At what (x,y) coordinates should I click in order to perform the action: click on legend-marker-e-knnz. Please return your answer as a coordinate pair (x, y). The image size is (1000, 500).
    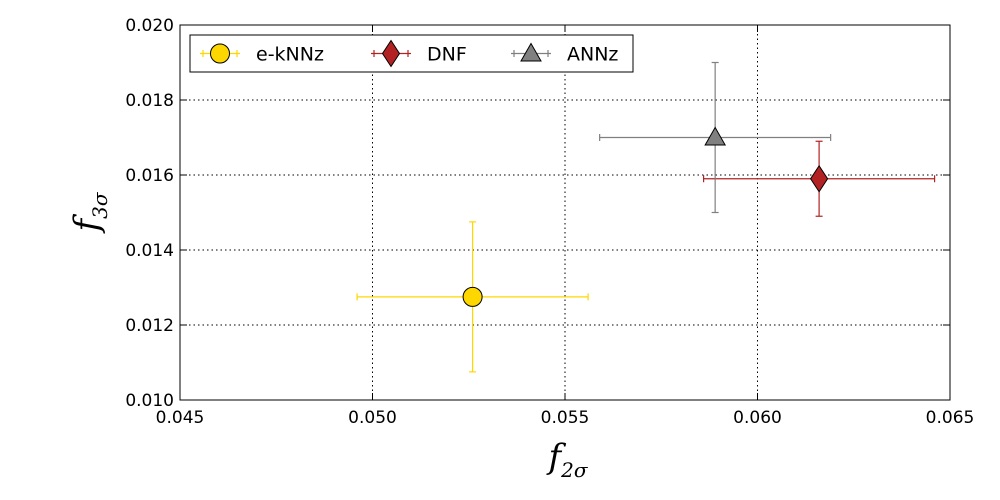
    Looking at the image, I should click on (220, 53).